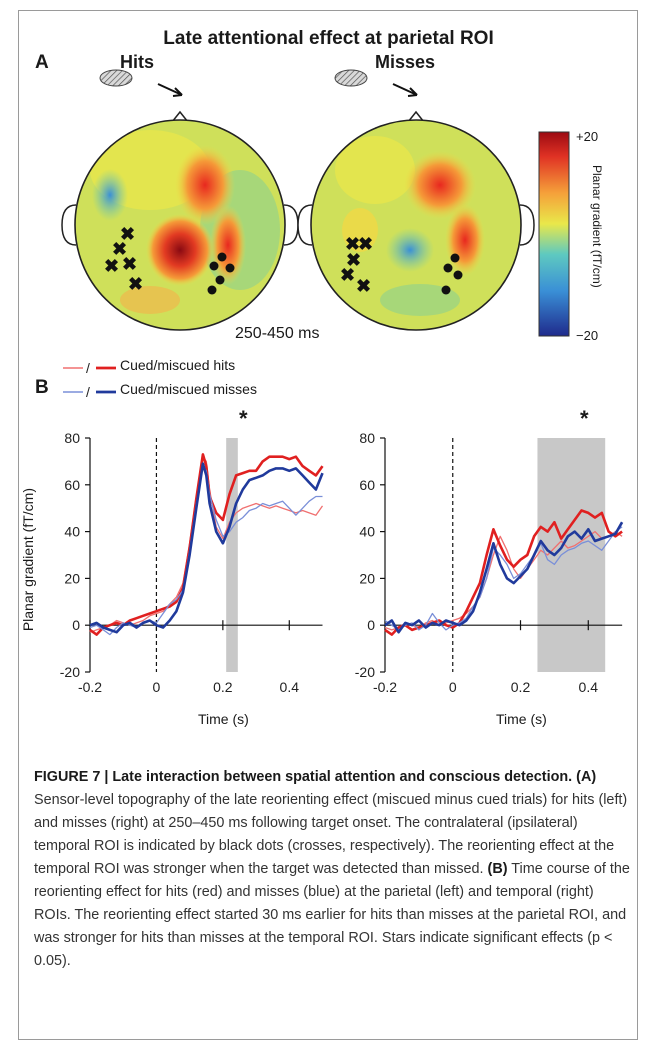  Describe the element at coordinates (180, 200) in the screenshot. I see `hits-topography: ✖ ✖ ✖ ✖ ✖` at that location.